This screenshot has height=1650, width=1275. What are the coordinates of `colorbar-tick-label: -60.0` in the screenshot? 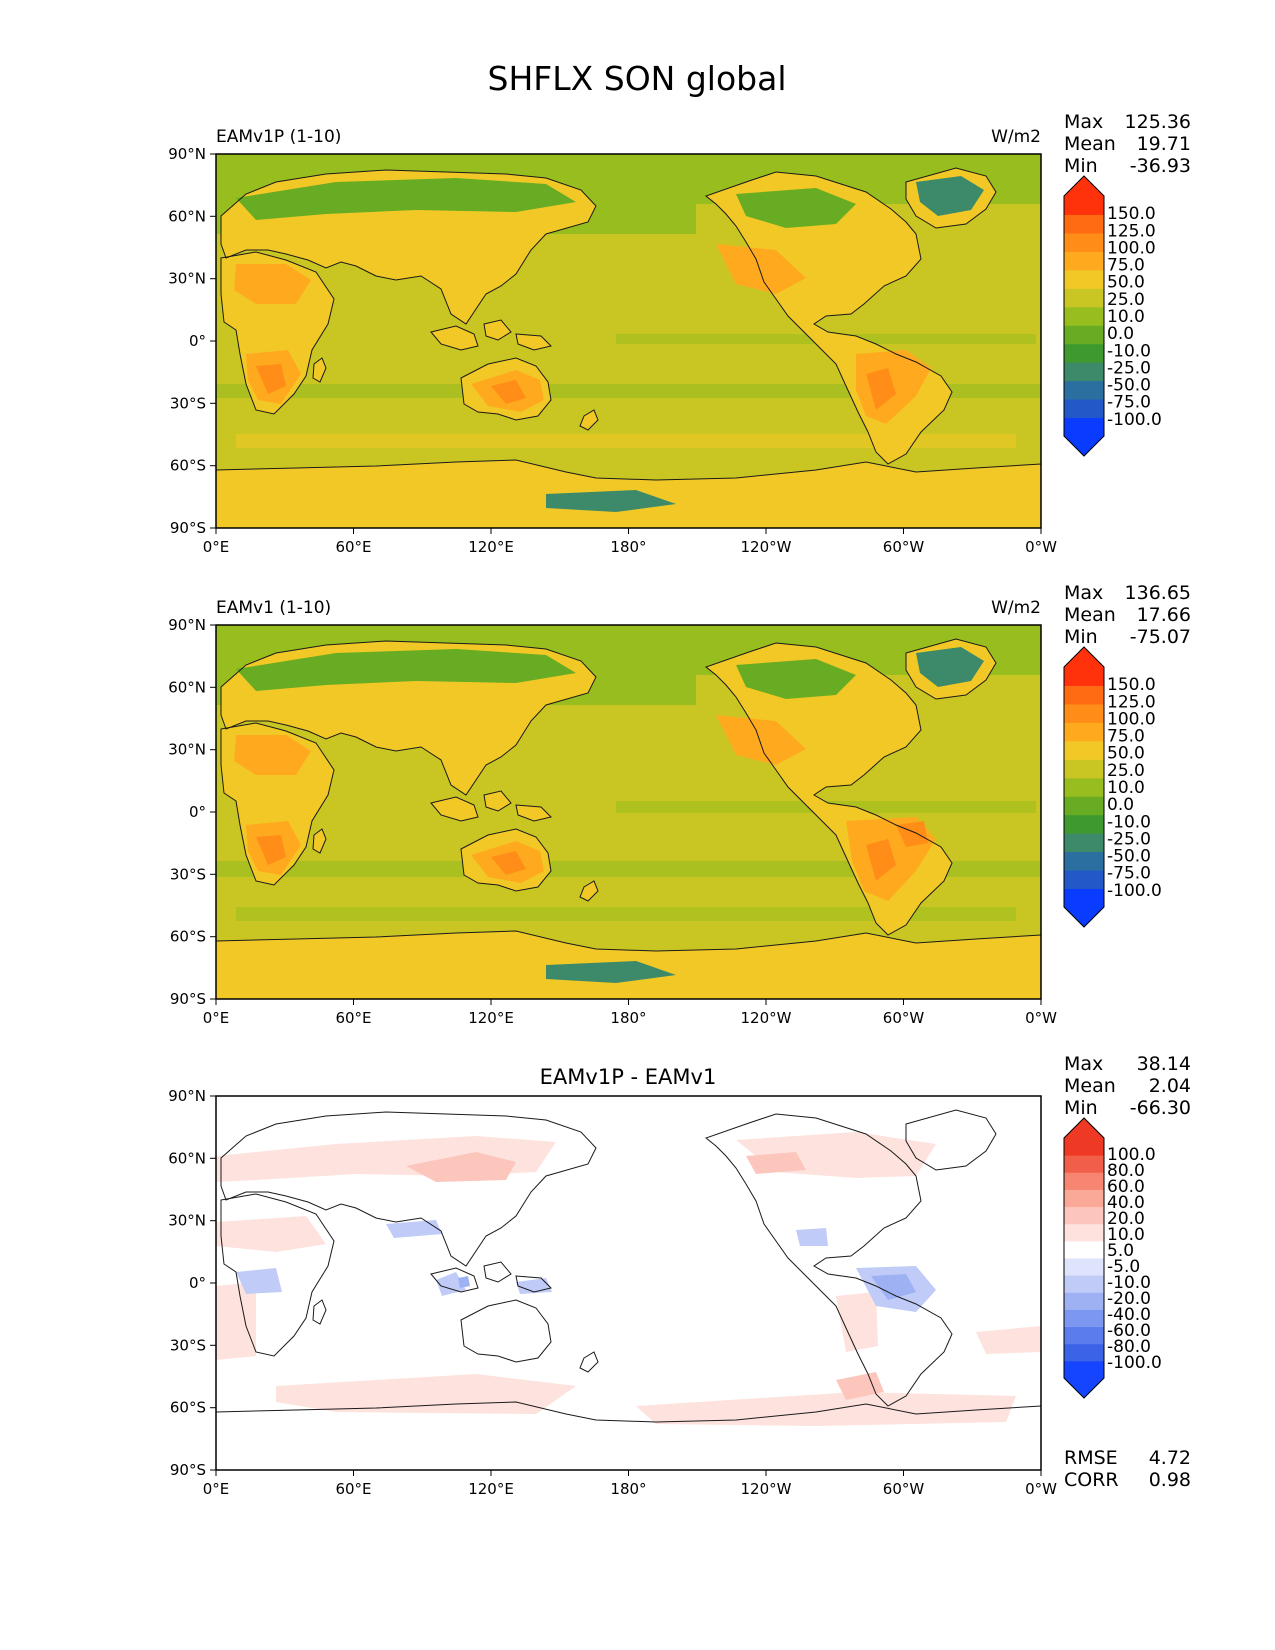 It's located at (1129, 1331).